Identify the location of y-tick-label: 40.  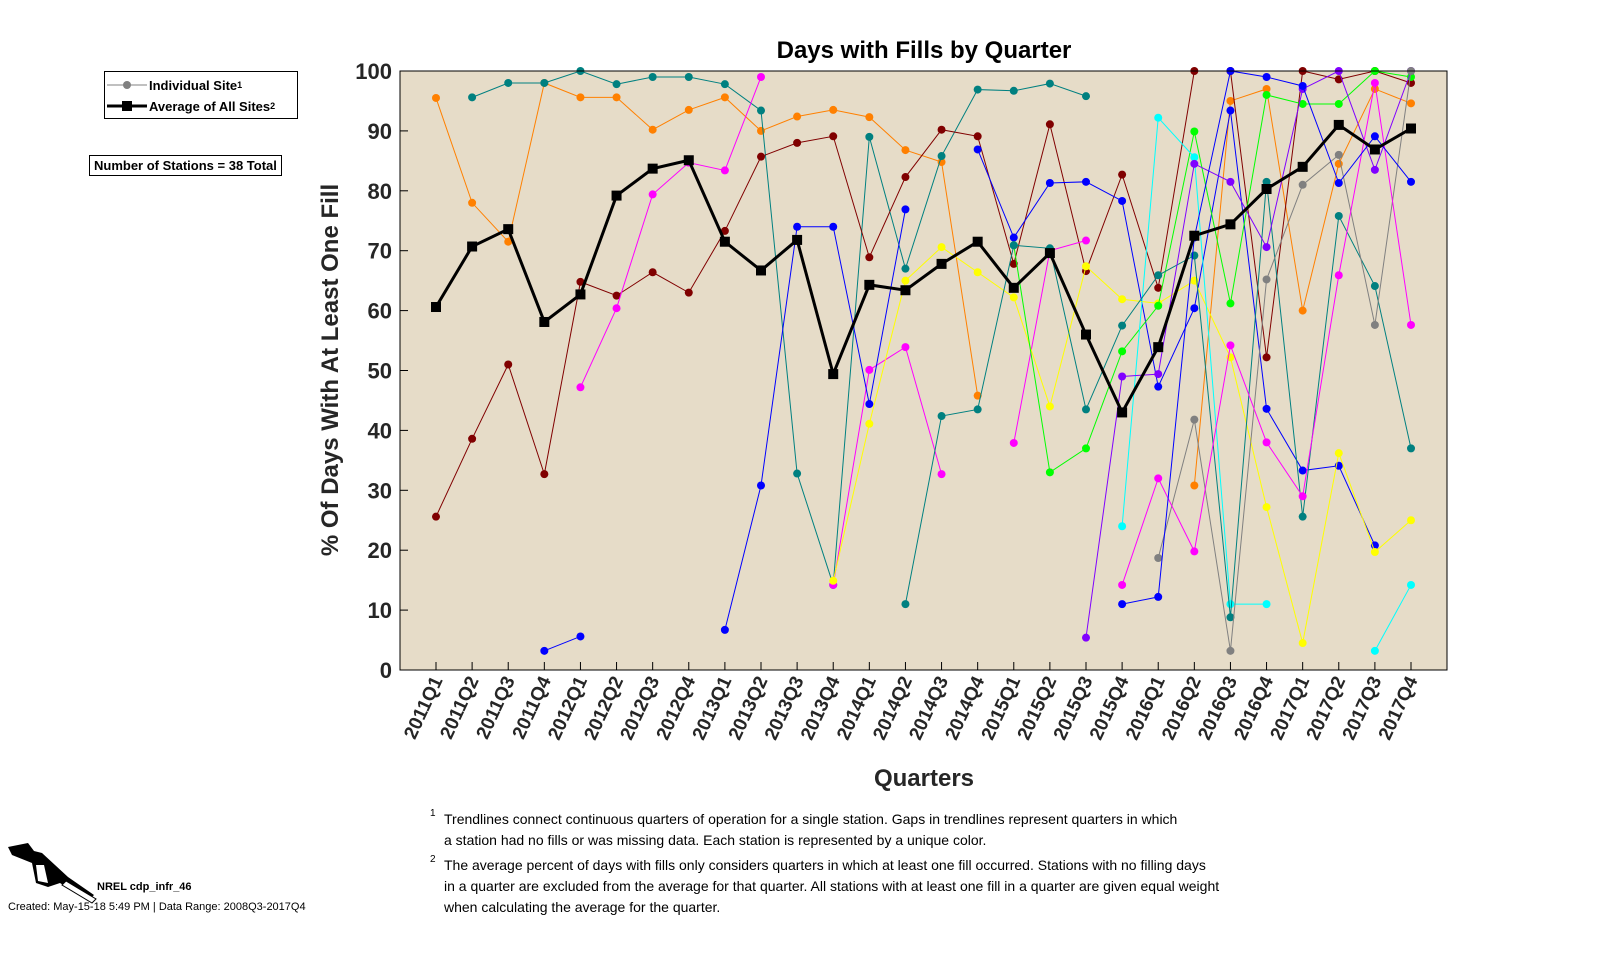
(380, 430).